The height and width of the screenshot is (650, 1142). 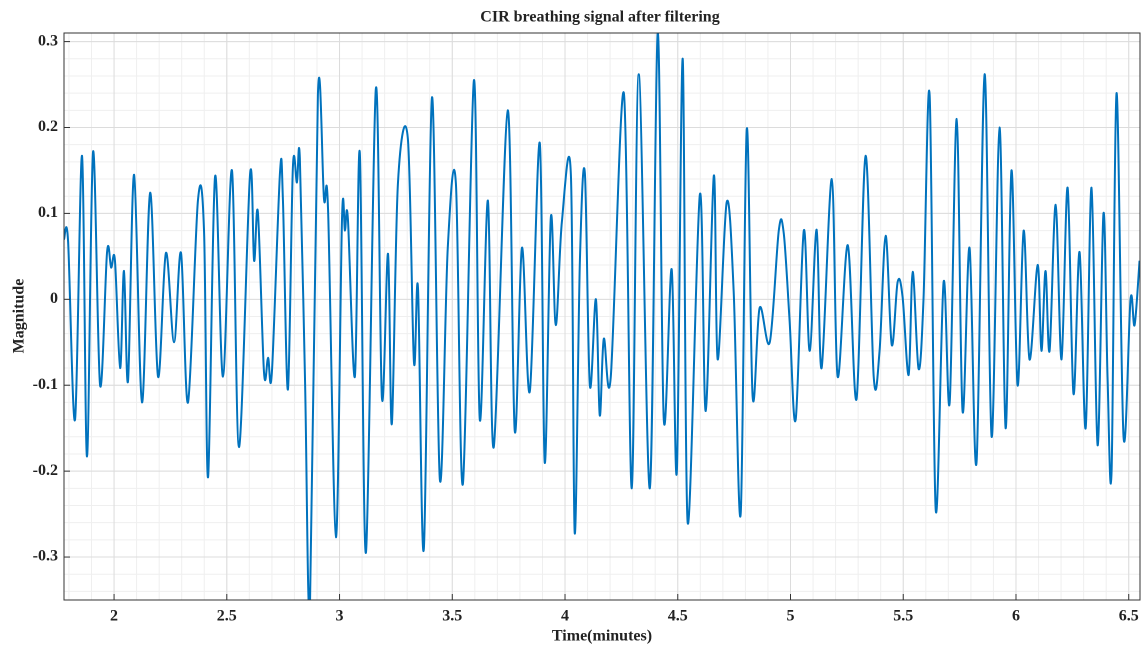 I want to click on y-tick-label: 0.2, so click(x=48, y=126).